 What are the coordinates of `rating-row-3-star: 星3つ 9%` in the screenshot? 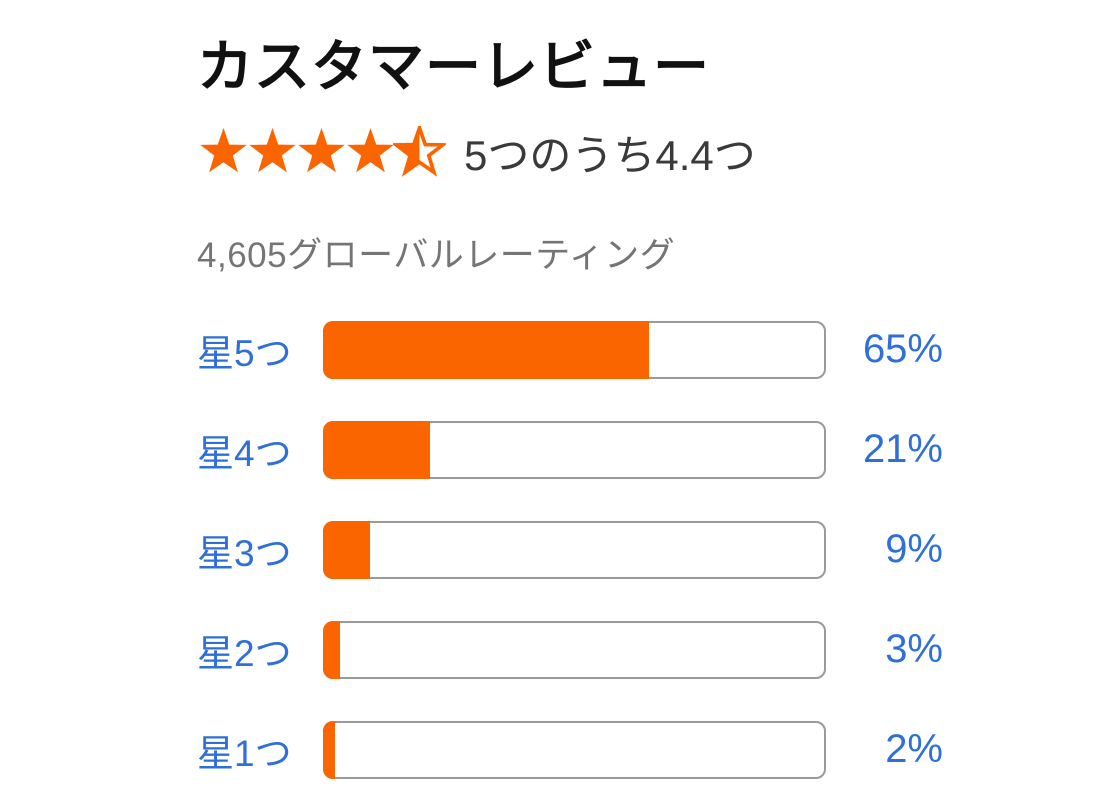 It's located at (570, 550).